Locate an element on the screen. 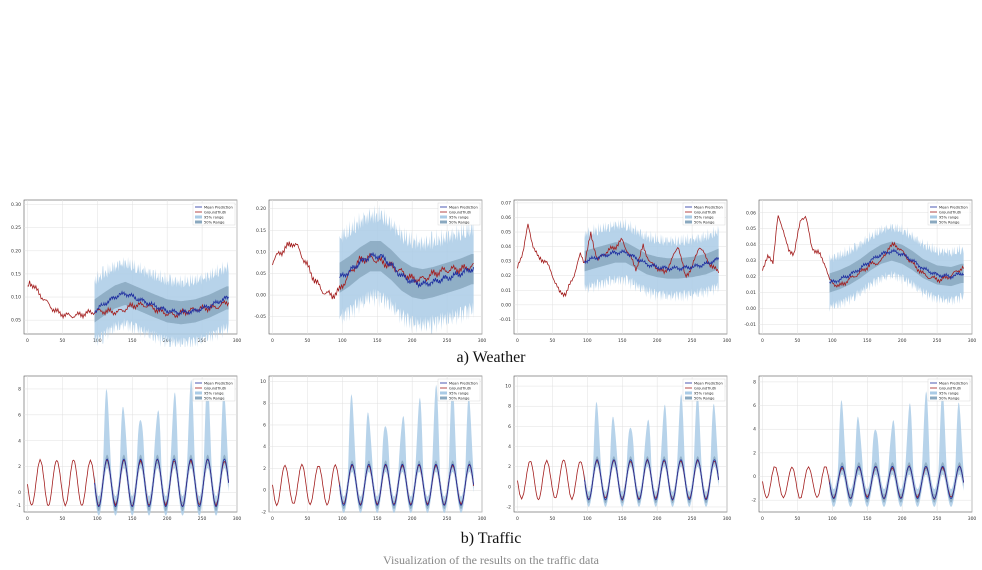  y-tick-label: -0.01 is located at coordinates (750, 325).